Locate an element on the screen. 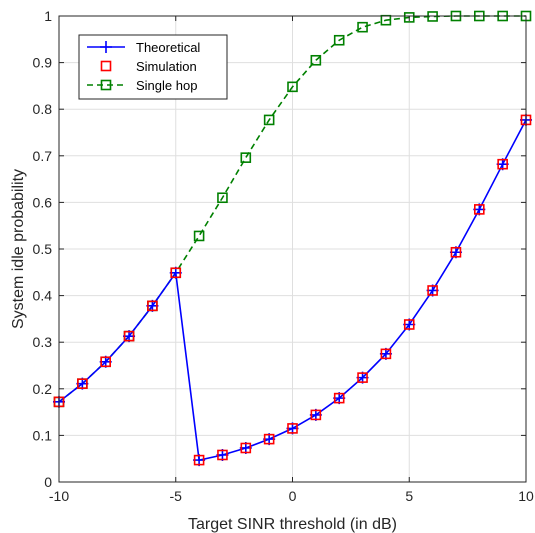 The height and width of the screenshot is (533, 535). y-tick-label: 0.7 is located at coordinates (43, 156).